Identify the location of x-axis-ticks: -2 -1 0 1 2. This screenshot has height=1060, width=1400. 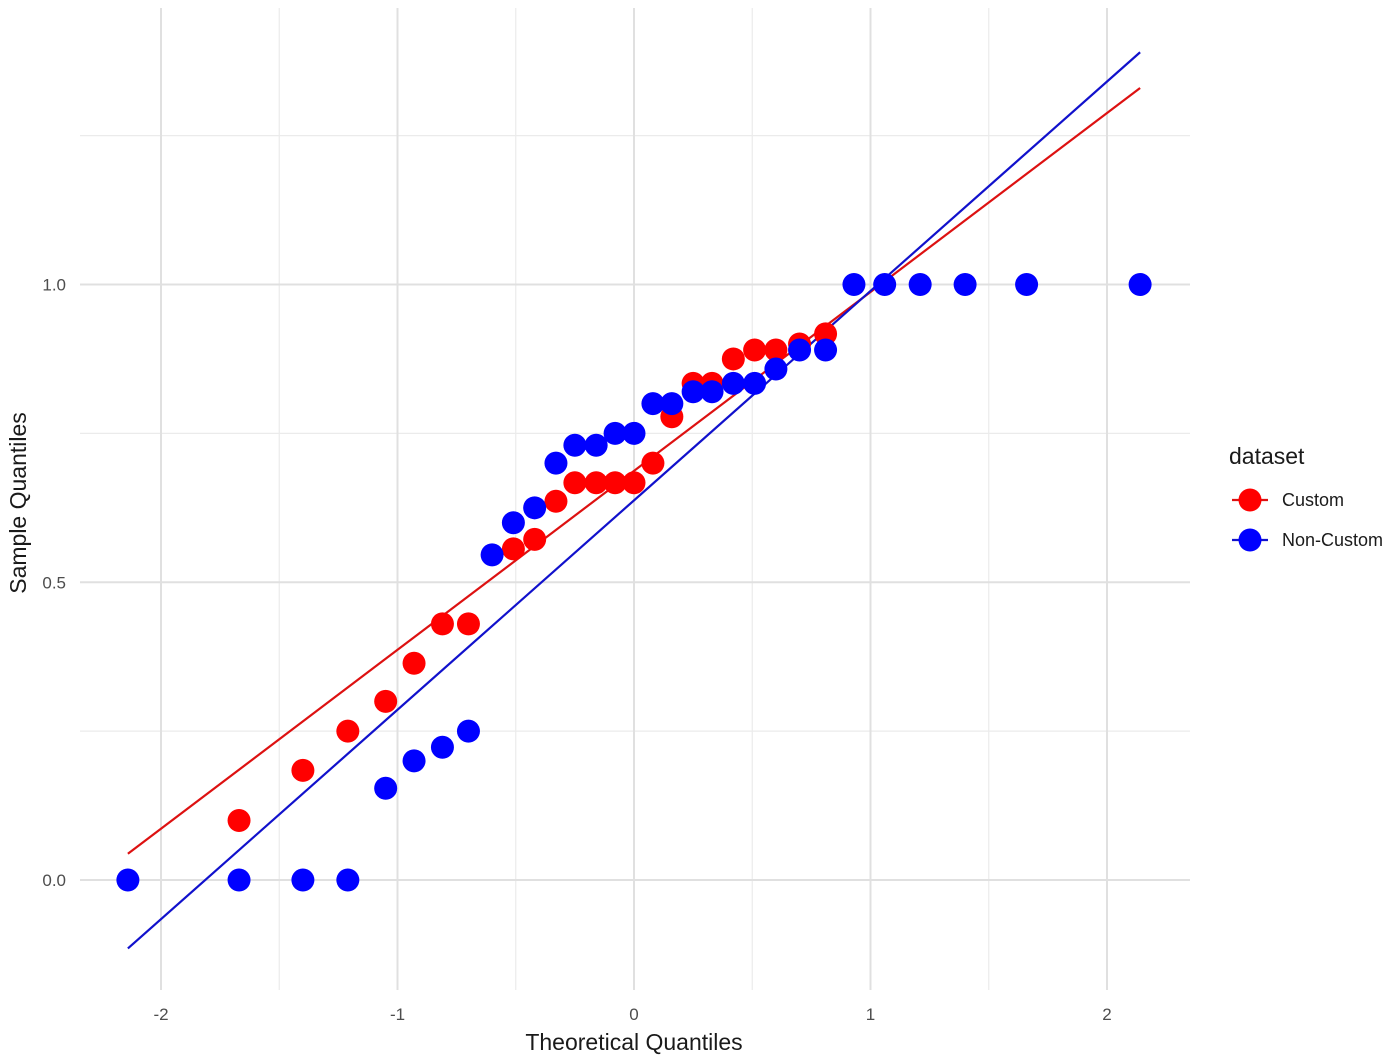
(632, 1014).